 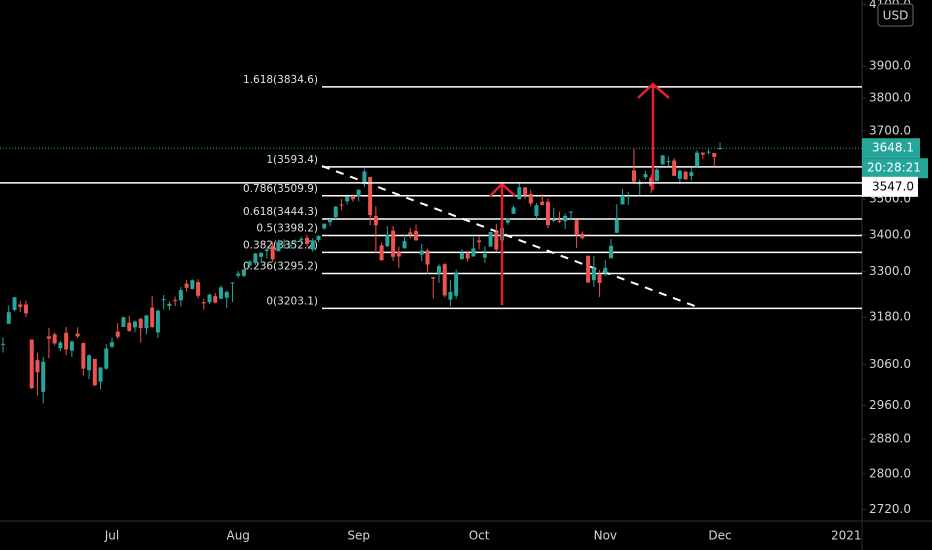 I want to click on fib-label: 1.618(3834.6), so click(x=280, y=80).